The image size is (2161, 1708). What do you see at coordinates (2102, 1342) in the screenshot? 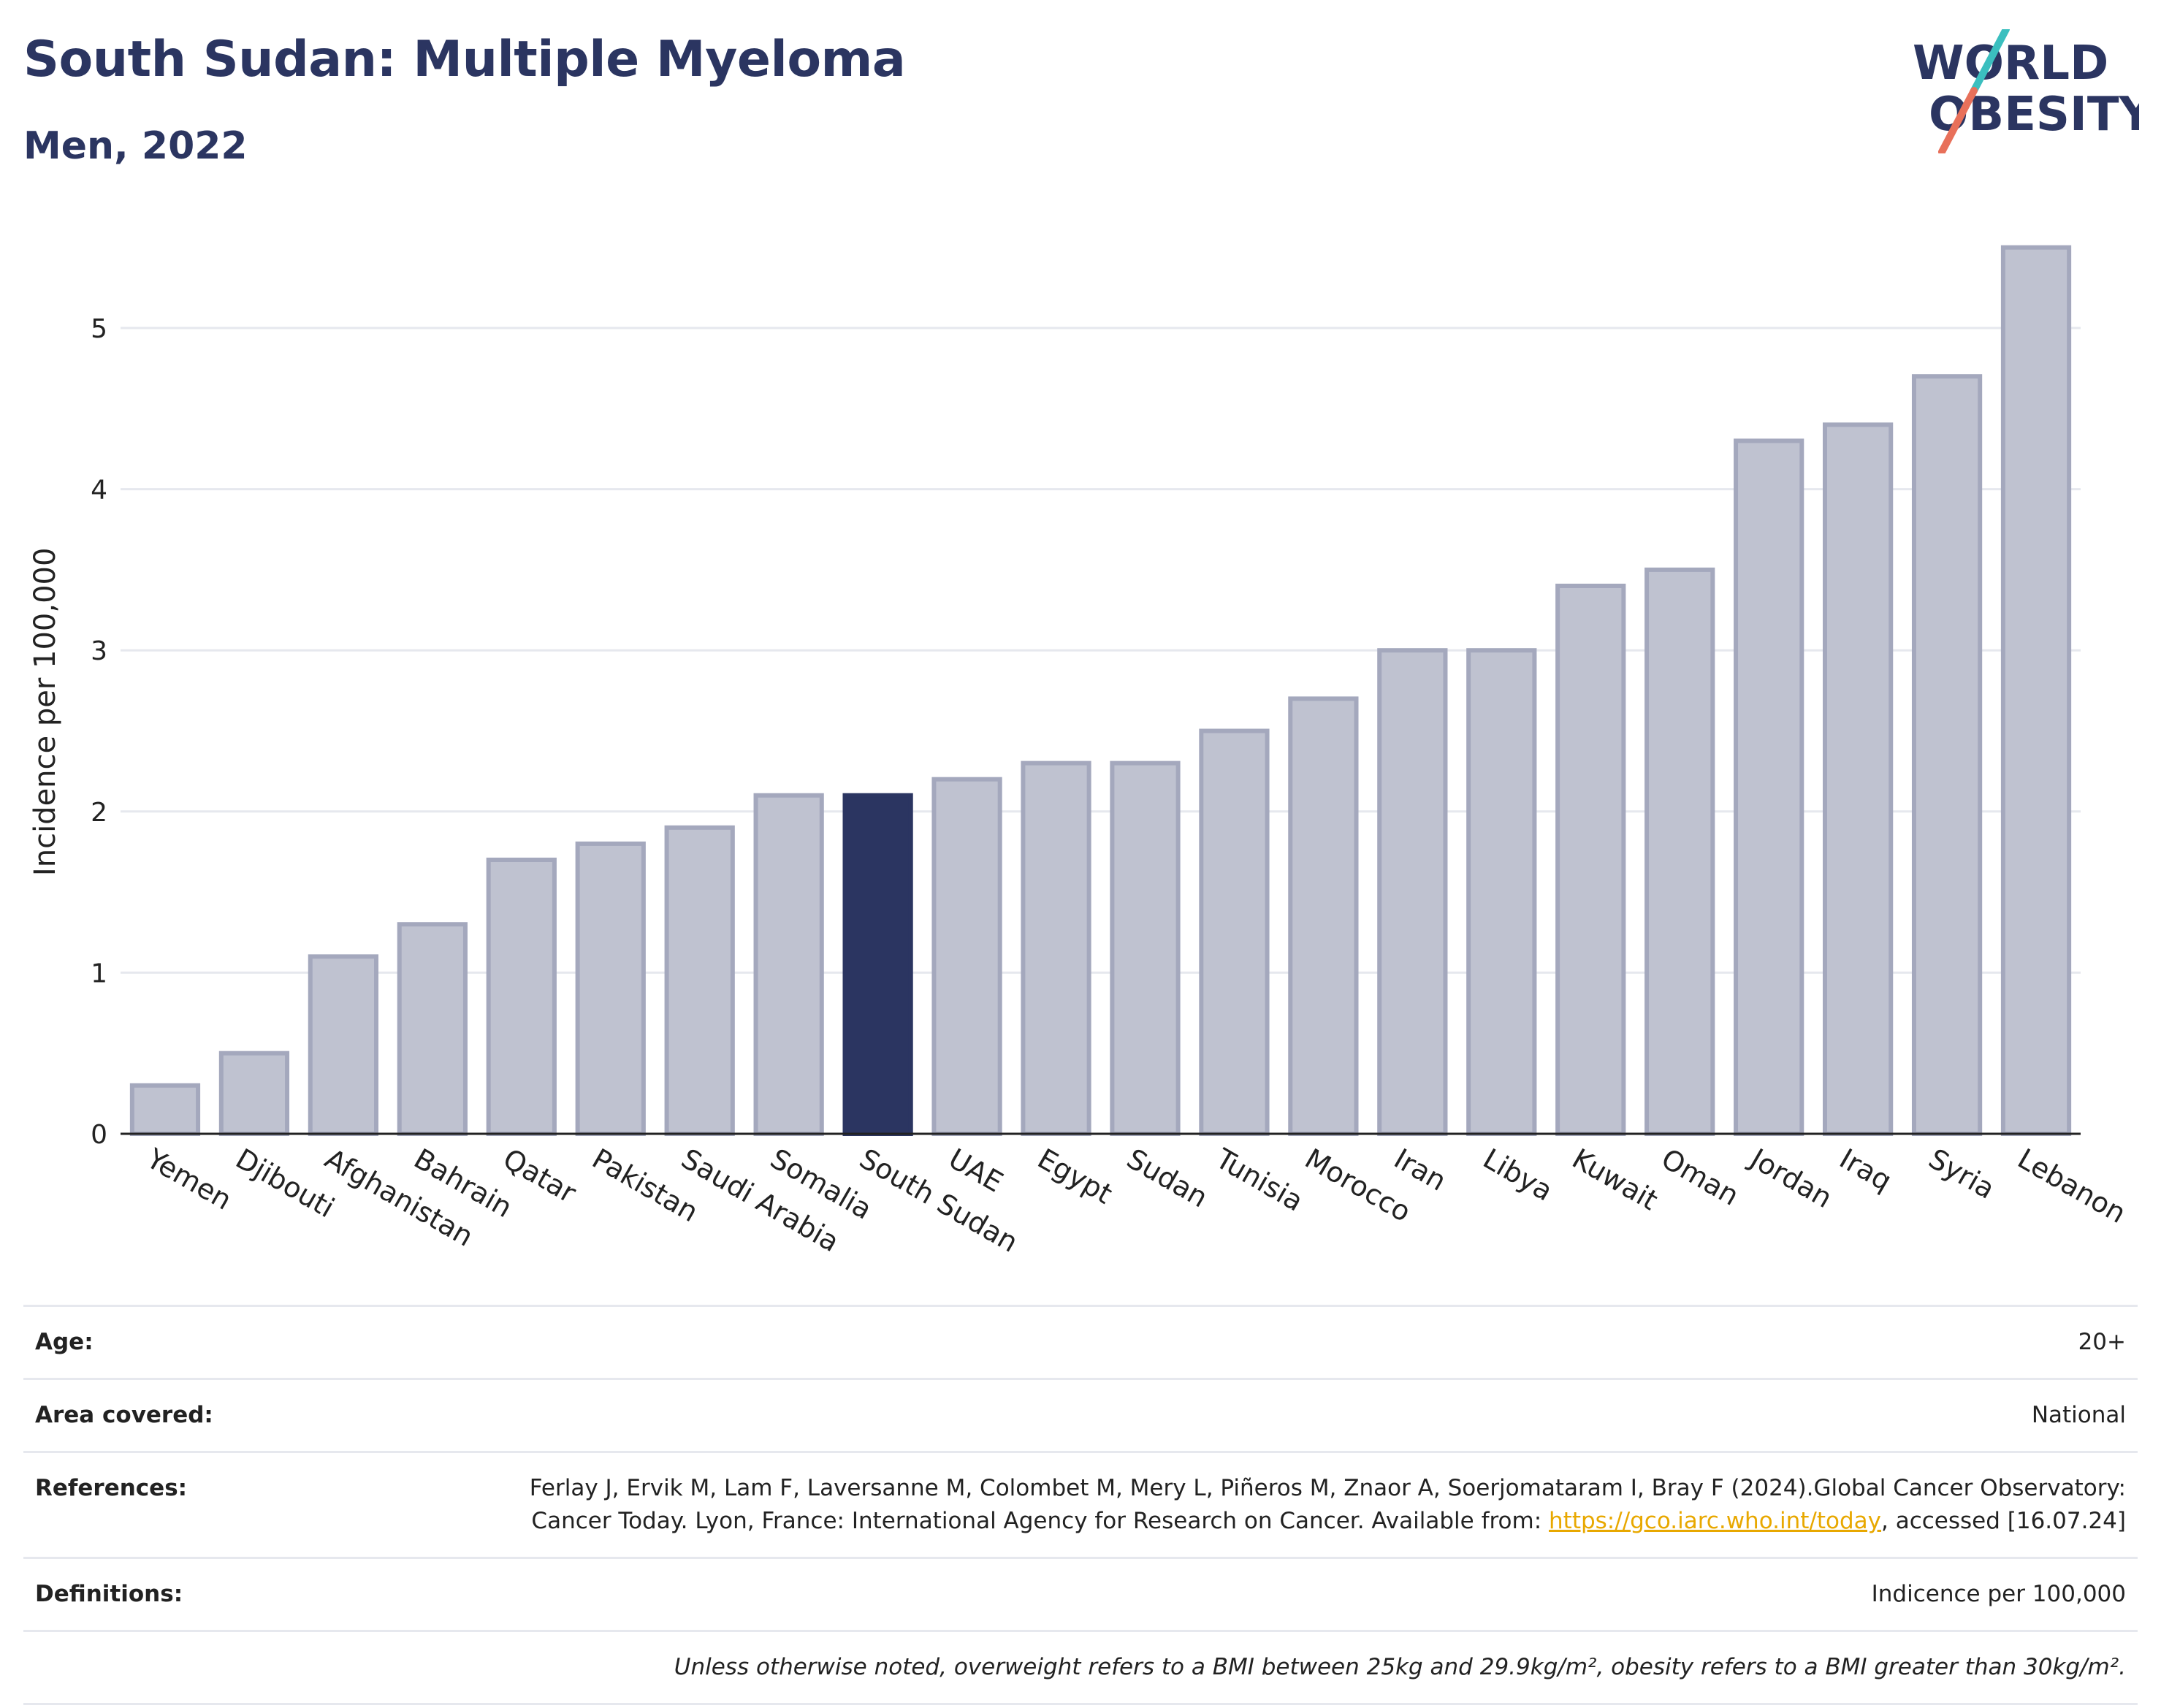
I see `age-value: 20+` at bounding box center [2102, 1342].